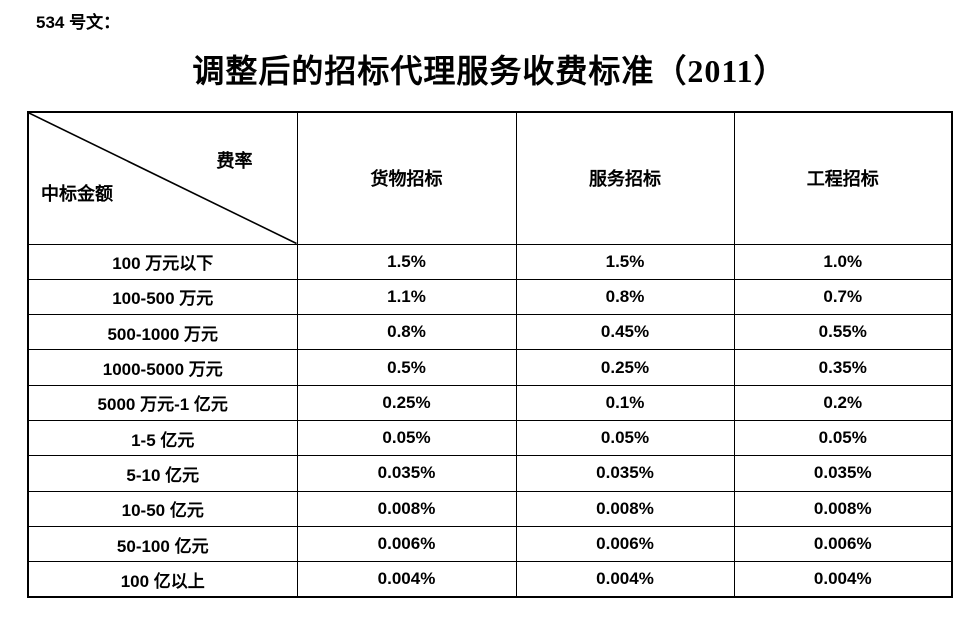 The width and height of the screenshot is (979, 629). I want to click on row-label: 100-500 万元, so click(162, 297).